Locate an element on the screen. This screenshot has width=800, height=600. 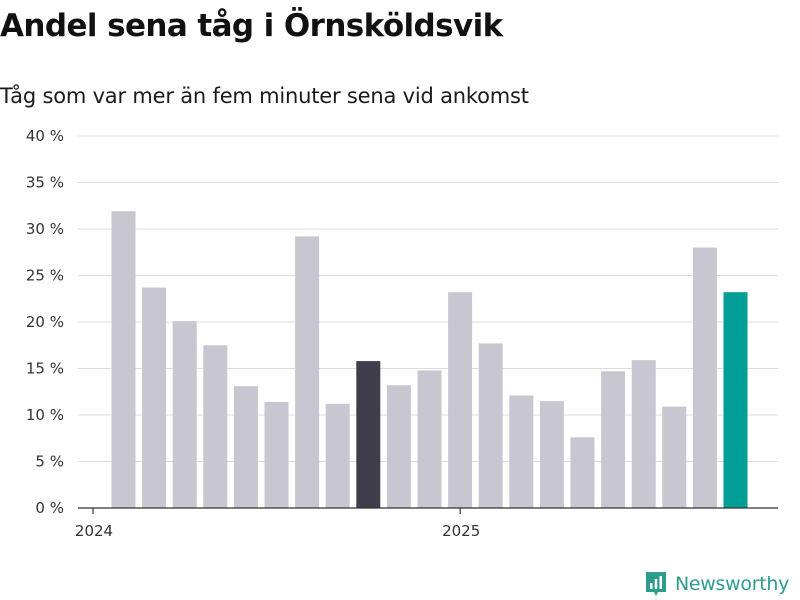
y-tick-label: 40 % is located at coordinates (45, 136).